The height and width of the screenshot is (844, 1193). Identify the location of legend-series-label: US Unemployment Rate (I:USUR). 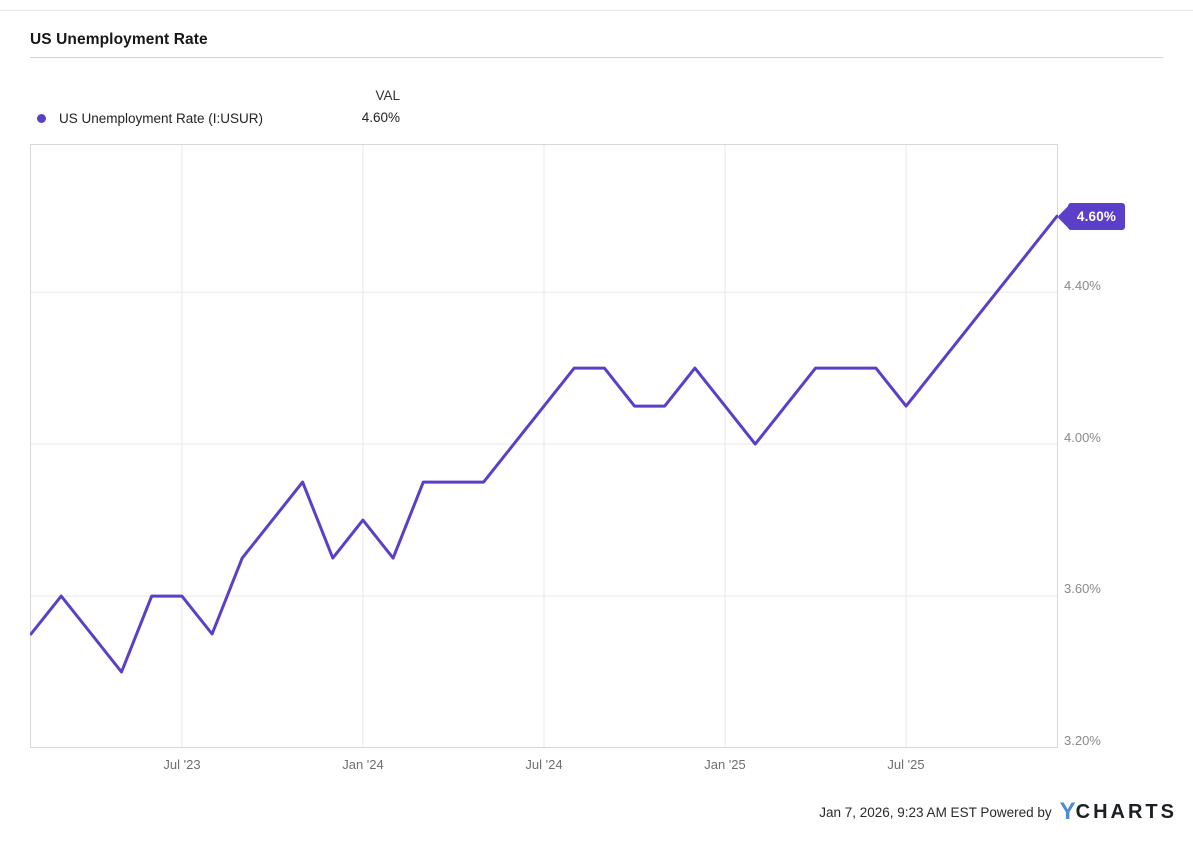
(161, 118).